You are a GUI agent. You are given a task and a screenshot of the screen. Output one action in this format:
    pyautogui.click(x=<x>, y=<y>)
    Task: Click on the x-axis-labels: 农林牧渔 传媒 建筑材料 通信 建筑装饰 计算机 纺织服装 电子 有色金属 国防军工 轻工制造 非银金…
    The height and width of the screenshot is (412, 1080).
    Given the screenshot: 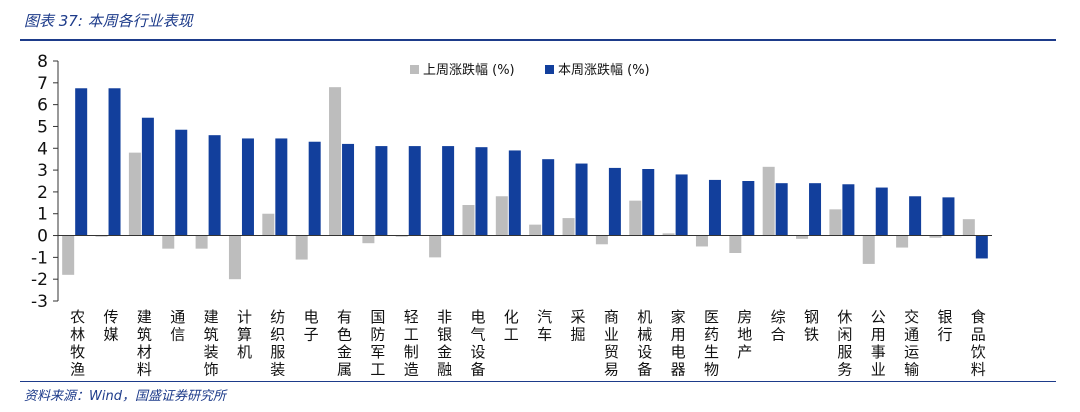 What is the action you would take?
    pyautogui.click(x=528, y=343)
    